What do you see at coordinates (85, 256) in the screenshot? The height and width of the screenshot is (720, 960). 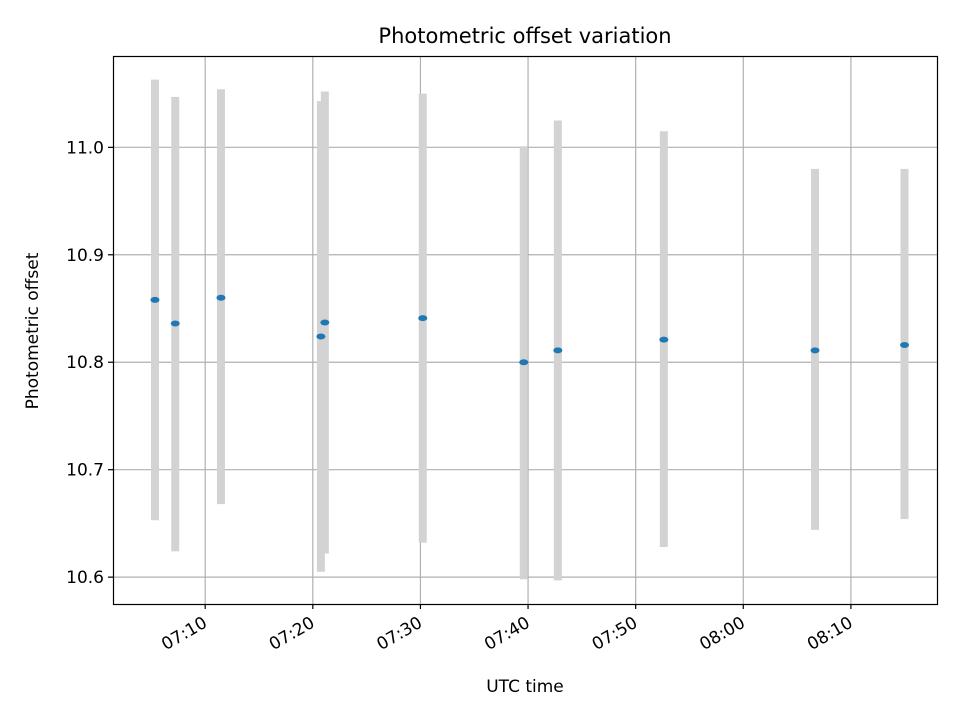 I see `y-tick-label: 10.9` at bounding box center [85, 256].